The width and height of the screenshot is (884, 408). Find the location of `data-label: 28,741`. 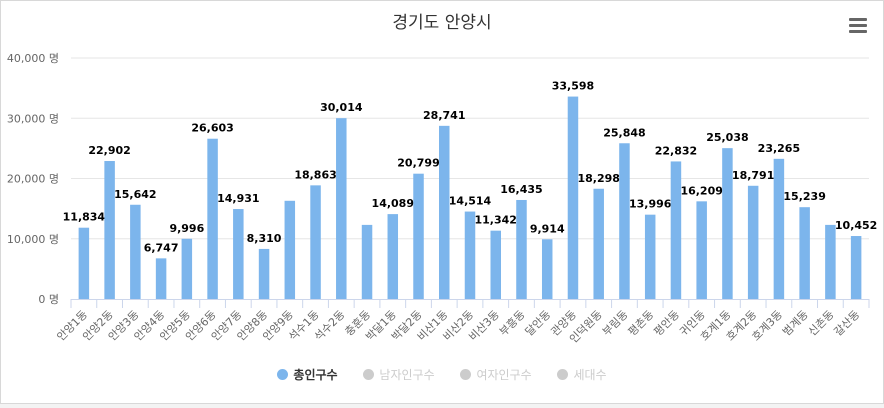

data-label: 28,741 is located at coordinates (444, 115).